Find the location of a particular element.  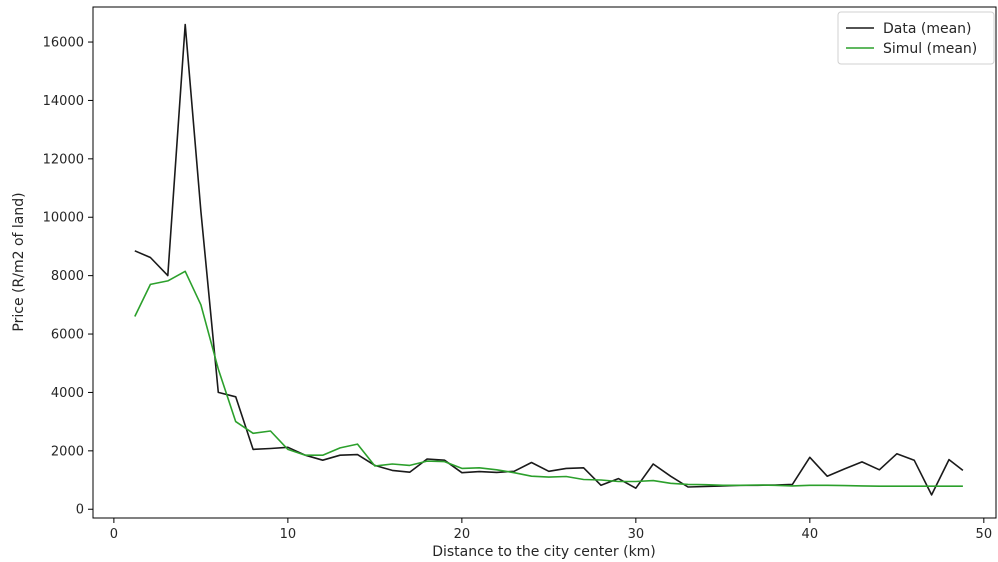

legend-label-simul: Simul (mean) is located at coordinates (930, 49).